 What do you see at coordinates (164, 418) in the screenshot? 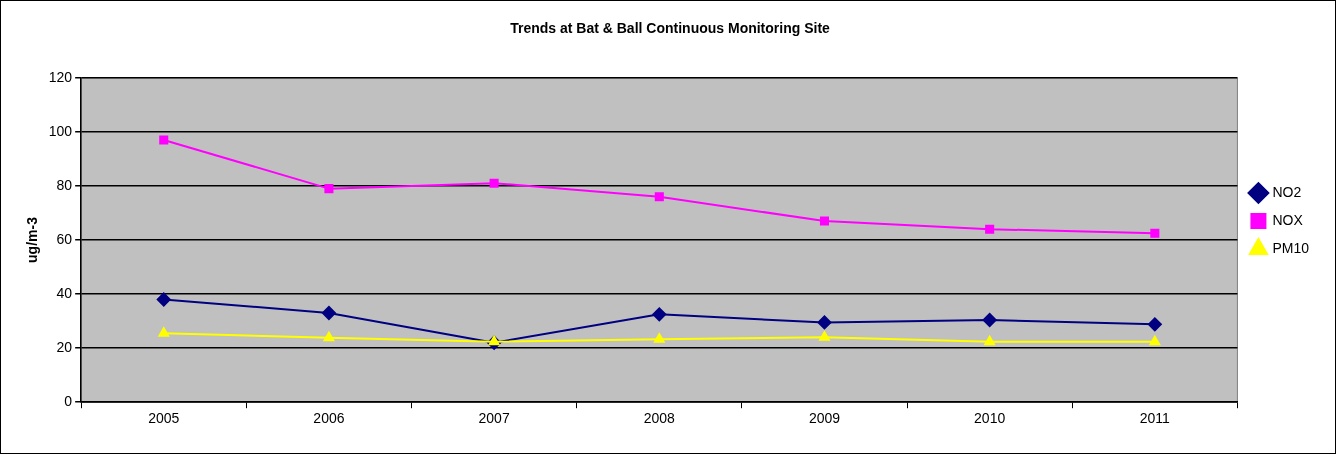
I see `x-tick-label: 2005` at bounding box center [164, 418].